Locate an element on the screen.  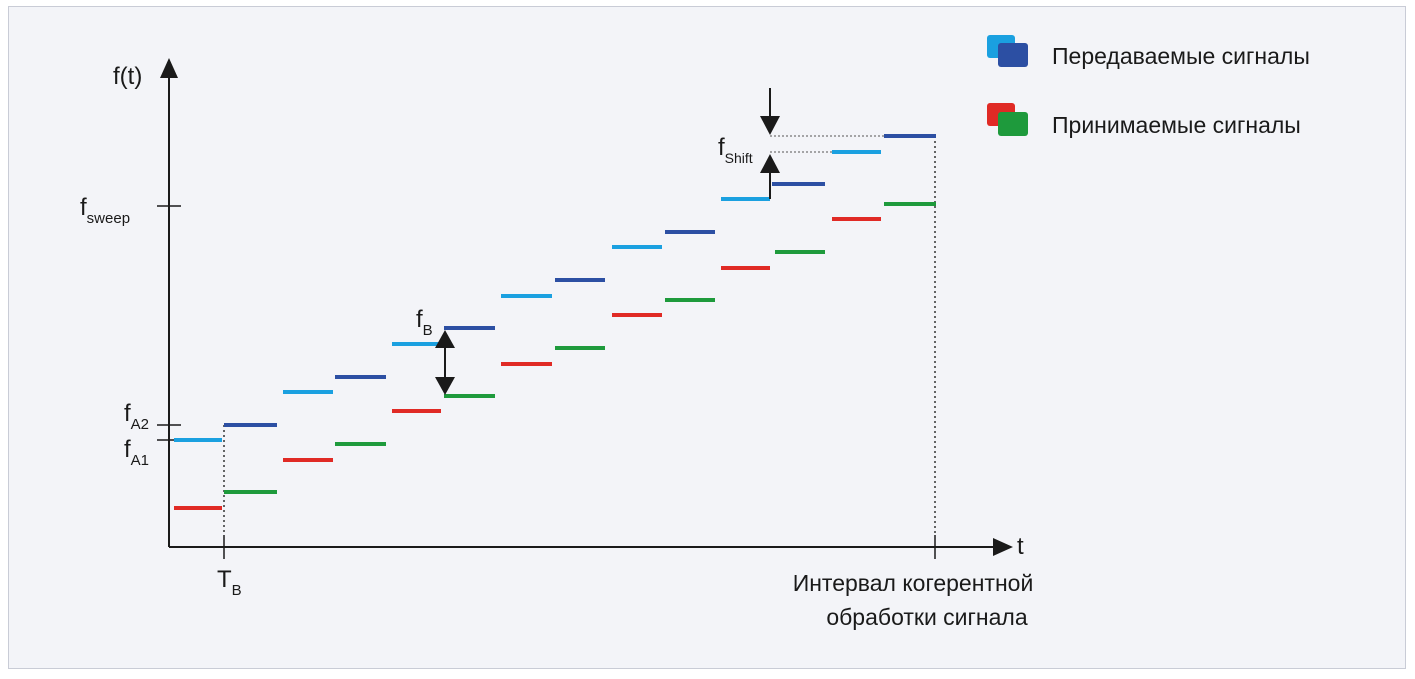
interval-label-line1: Интервал когерентной is located at coordinates (913, 583).